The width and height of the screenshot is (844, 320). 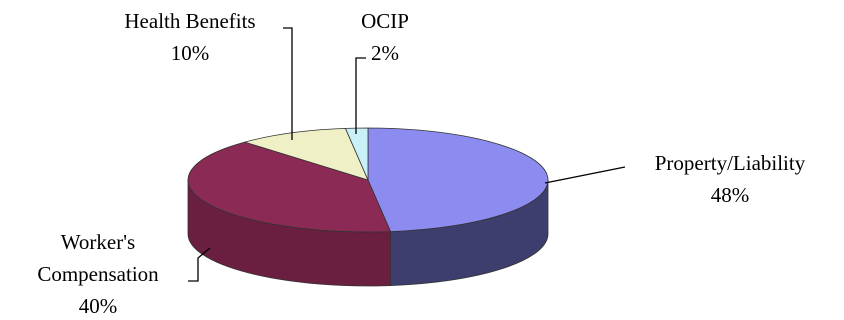 I want to click on pie-slice-property-liability, so click(x=458, y=179).